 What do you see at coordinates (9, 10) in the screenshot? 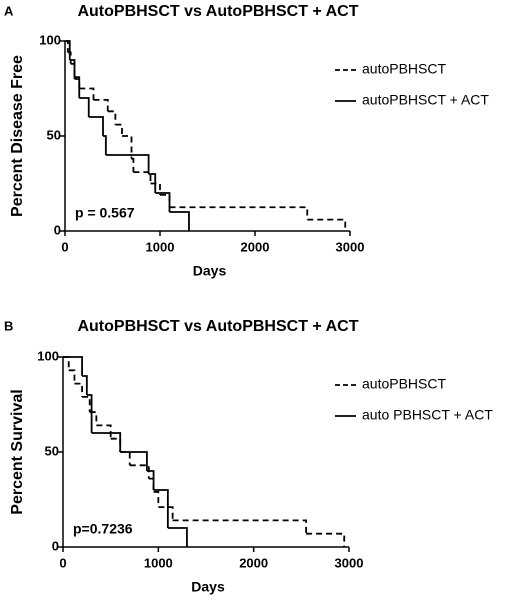
I see `panel-label: A` at bounding box center [9, 10].